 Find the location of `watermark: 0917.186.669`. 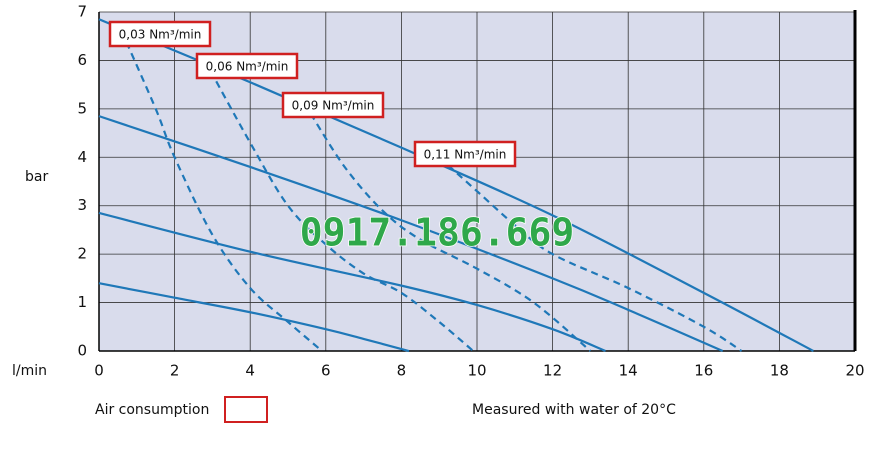

watermark: 0917.186.669 is located at coordinates (437, 233).